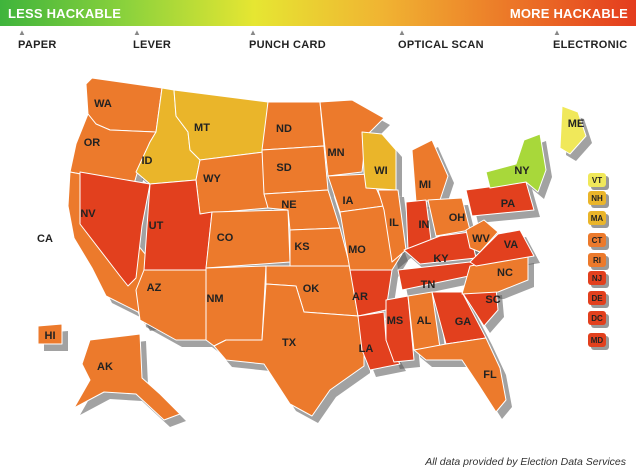  I want to click on method-tick-electronic: ▲ ELECTRONIC, so click(590, 40).